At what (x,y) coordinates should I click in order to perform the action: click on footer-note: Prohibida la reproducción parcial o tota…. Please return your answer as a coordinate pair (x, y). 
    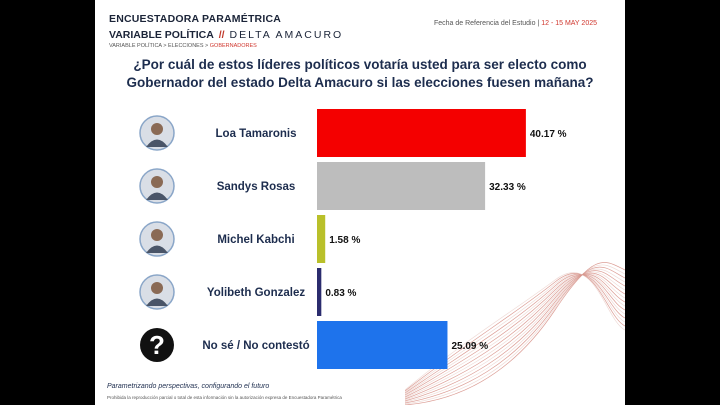
    Looking at the image, I should click on (224, 397).